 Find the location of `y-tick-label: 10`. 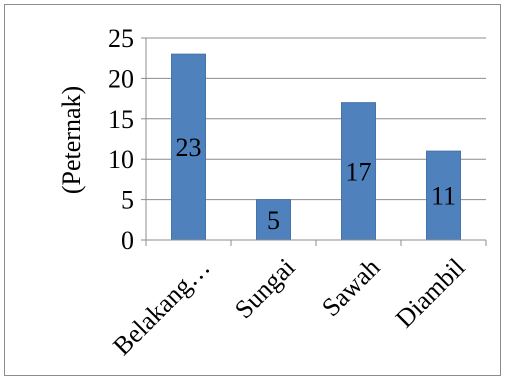

y-tick-label: 10 is located at coordinates (121, 159).